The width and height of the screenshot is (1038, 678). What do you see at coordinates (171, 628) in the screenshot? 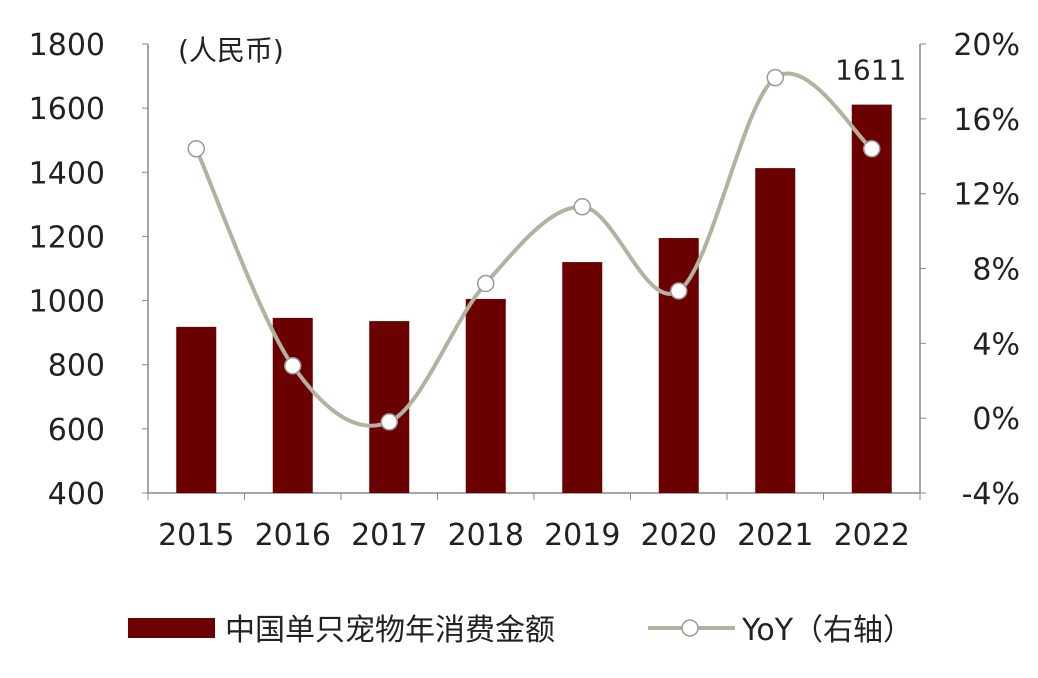
I see `legend-bar-swatch` at bounding box center [171, 628].